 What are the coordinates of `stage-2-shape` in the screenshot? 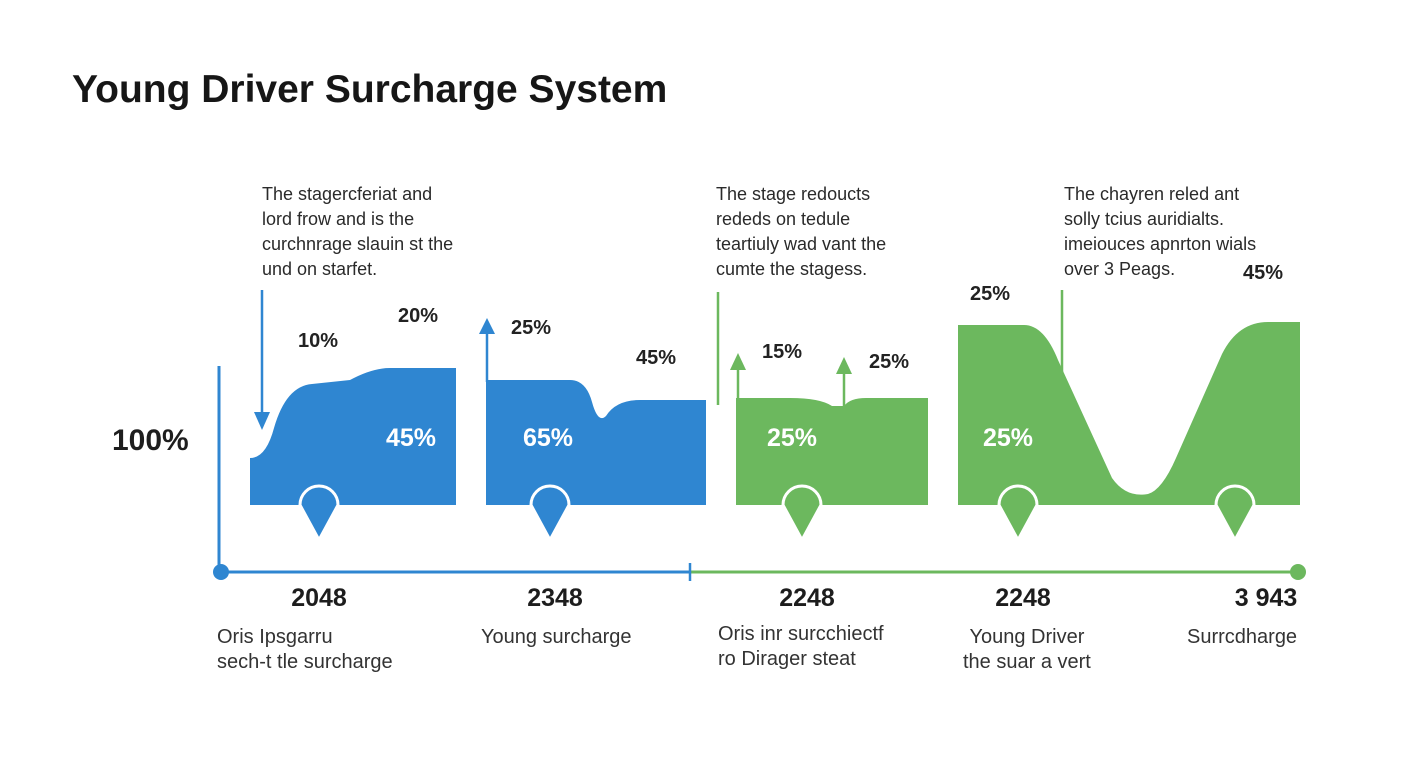 It's located at (596, 442).